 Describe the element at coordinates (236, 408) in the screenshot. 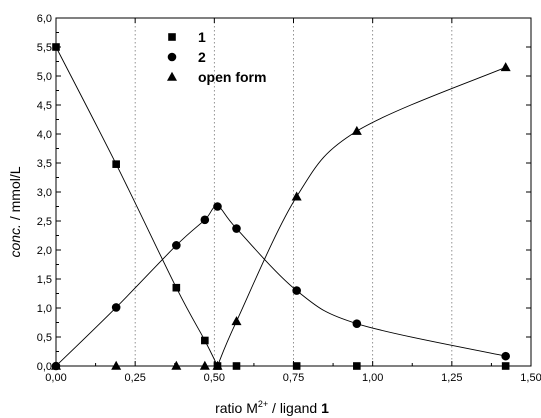

I see `x-title-prefix: ratio M` at that location.